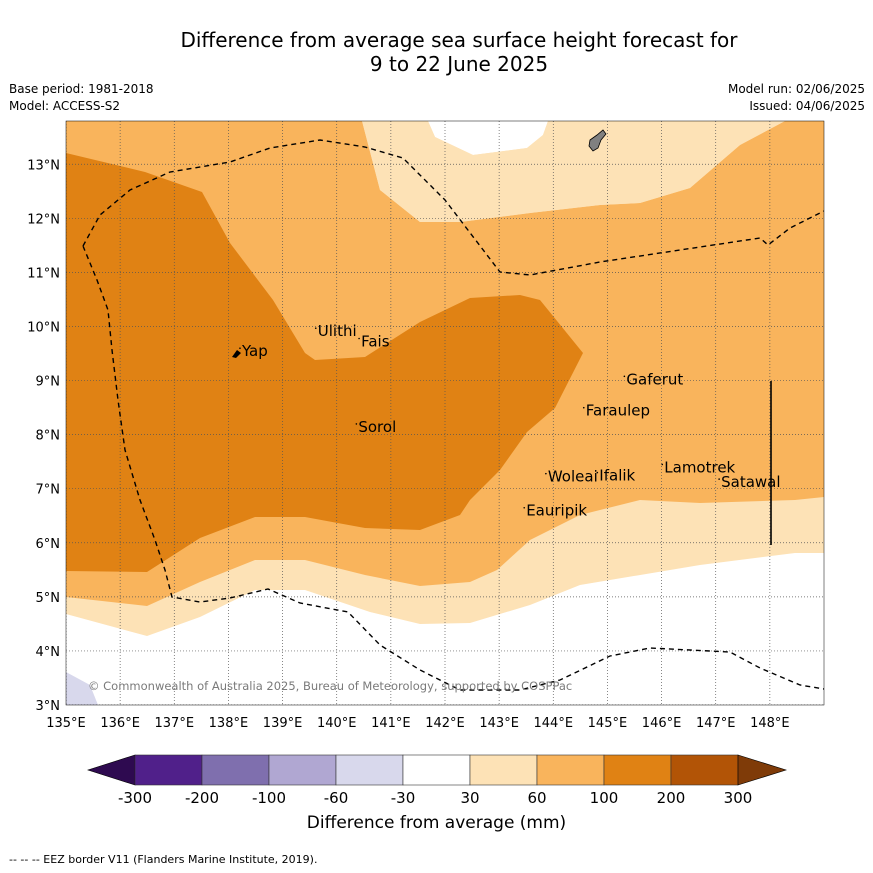 The height and width of the screenshot is (873, 873). Describe the element at coordinates (554, 723) in the screenshot. I see `x-tick-label: 144°E` at that location.